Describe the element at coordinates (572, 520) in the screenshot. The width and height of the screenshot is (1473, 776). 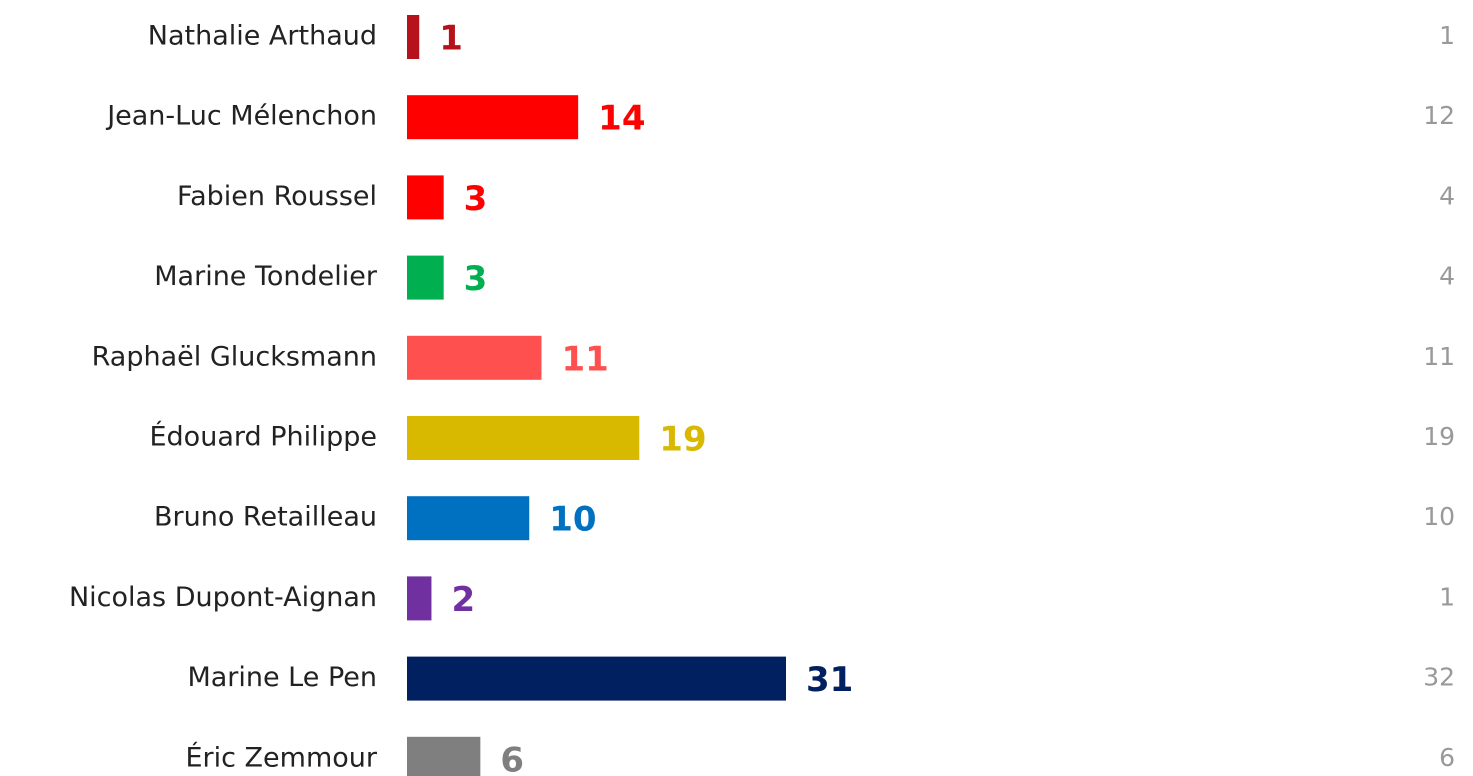
I see `data-label: 10` at that location.